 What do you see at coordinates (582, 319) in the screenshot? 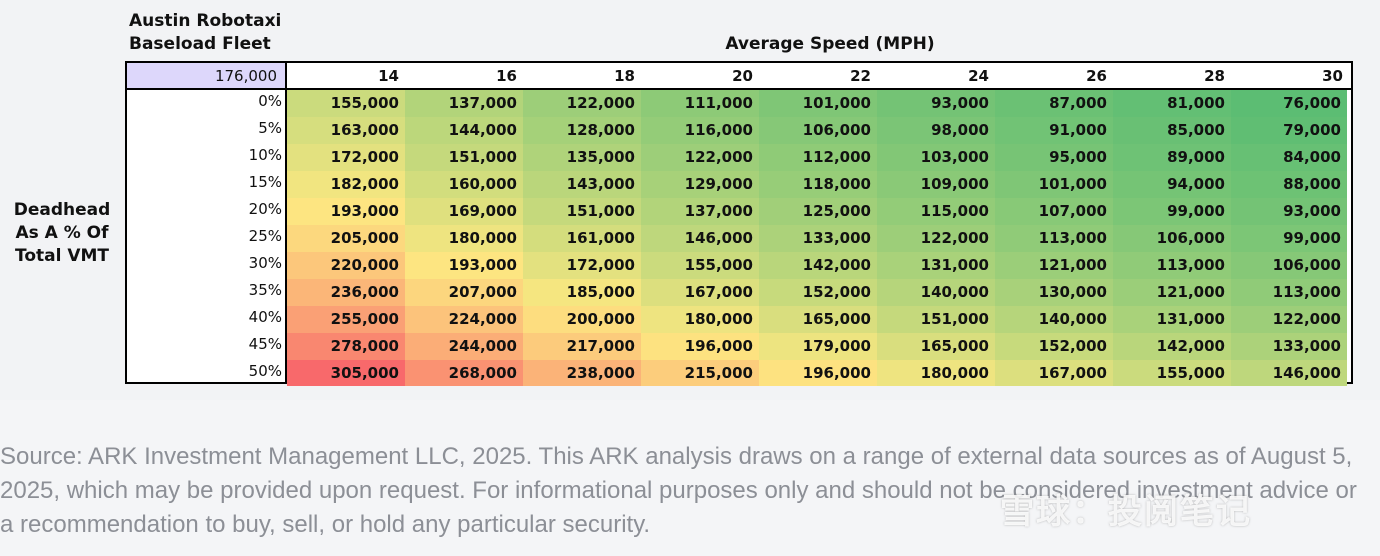
I see `heatmap-cell: 200,000` at bounding box center [582, 319].